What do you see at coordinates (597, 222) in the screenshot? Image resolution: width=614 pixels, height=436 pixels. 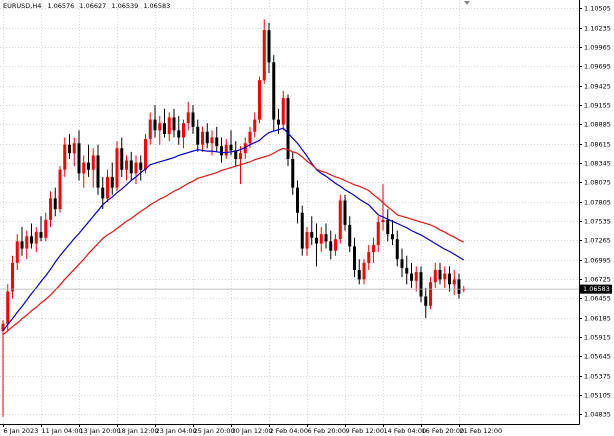 I see `y-tick-label: 1.07535` at bounding box center [597, 222].